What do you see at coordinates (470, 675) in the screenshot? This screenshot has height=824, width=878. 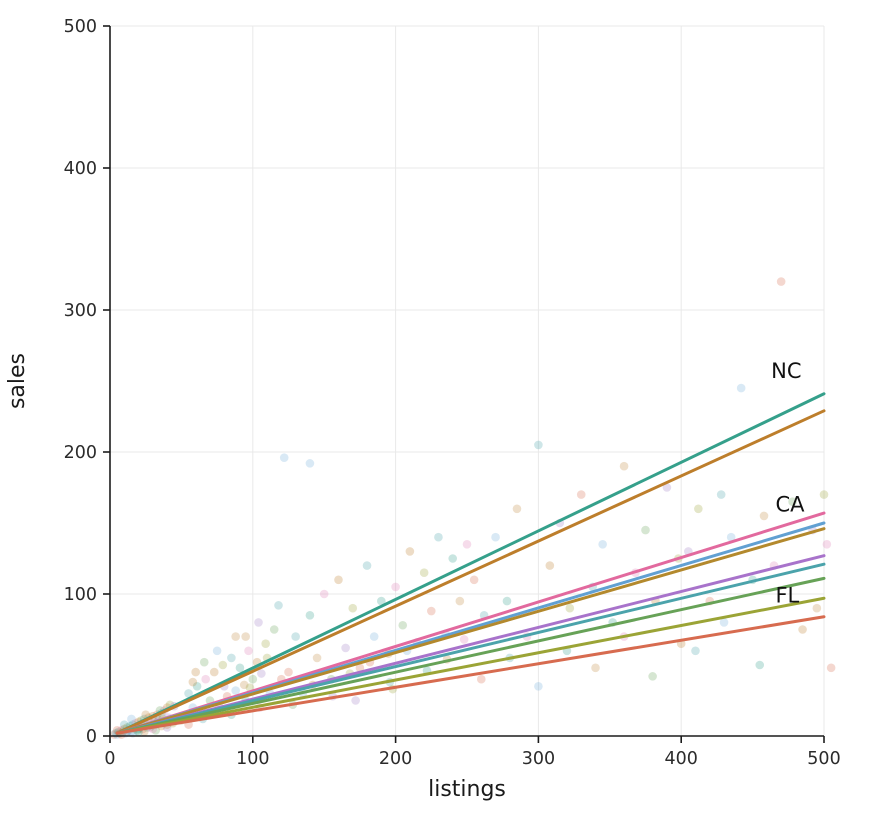 I see `regression-line` at bounding box center [470, 675].